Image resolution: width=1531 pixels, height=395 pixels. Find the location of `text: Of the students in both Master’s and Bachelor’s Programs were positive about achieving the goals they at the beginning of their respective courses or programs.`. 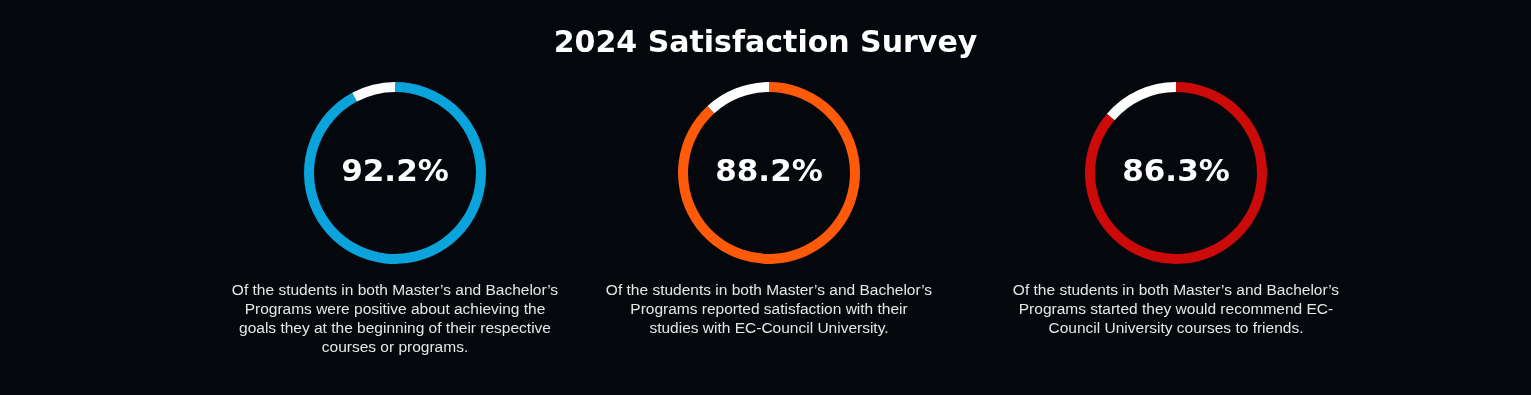

text: Of the students in both Master’s and Bachelor’s Programs were positive about achieving the goals they at the beginning of their respective courses or programs. is located at coordinates (395, 318).